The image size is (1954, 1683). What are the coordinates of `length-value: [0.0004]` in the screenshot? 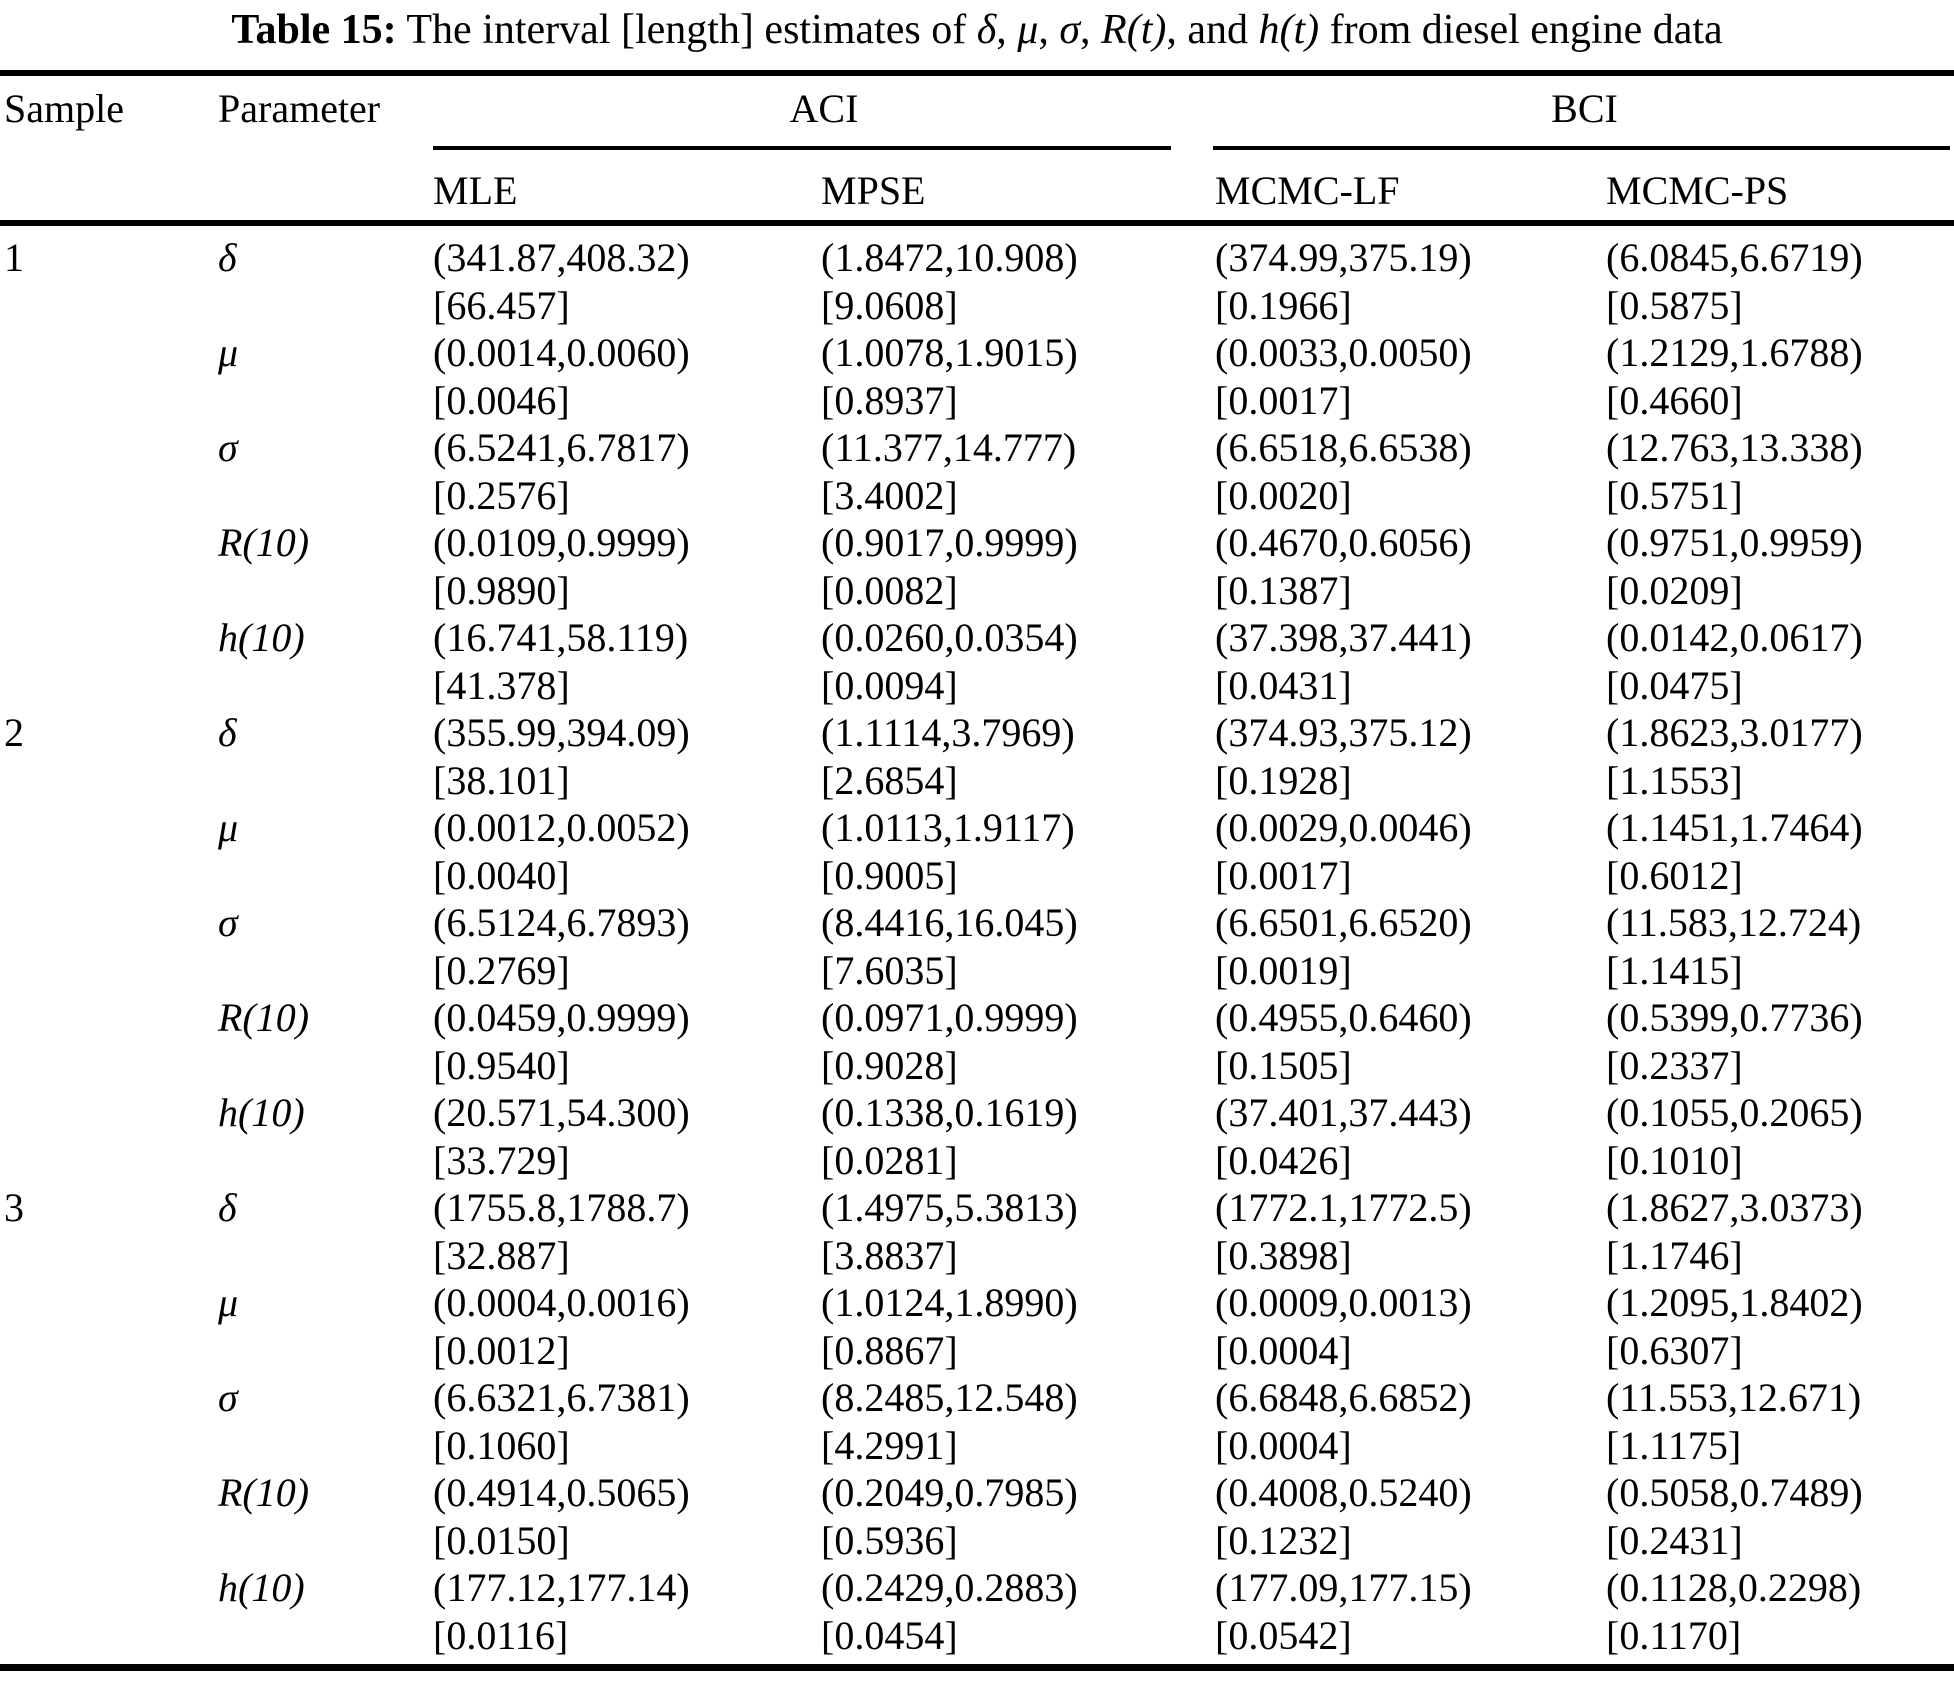 It's located at (1283, 1445).